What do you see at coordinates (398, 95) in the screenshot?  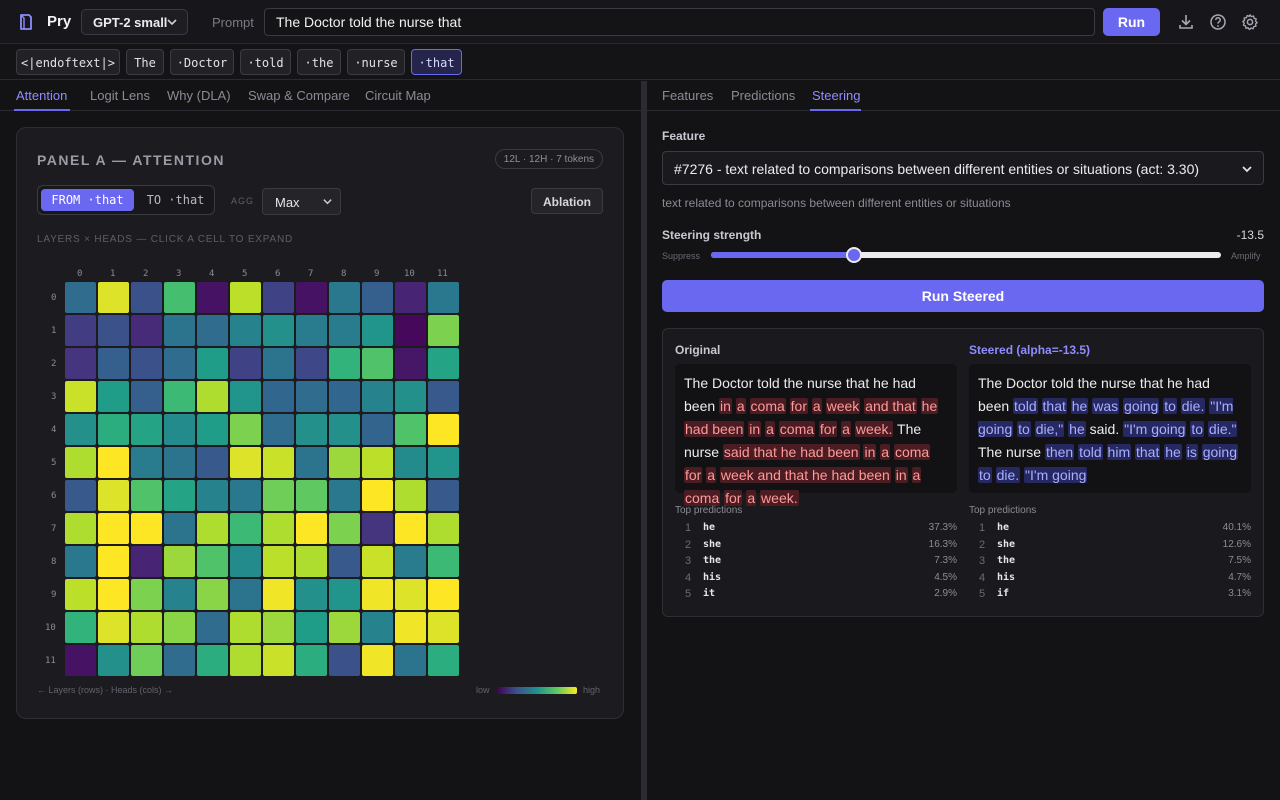 I see `tab-circuit-map: Circuit Map` at bounding box center [398, 95].